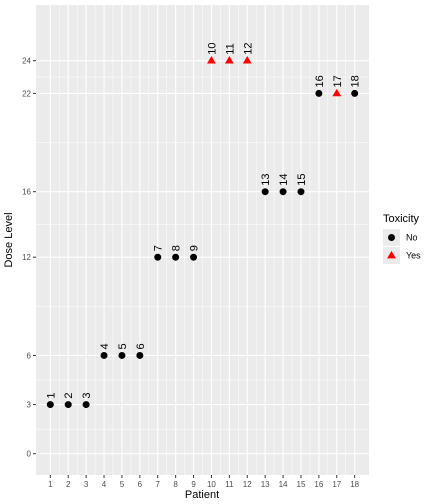 The image size is (432, 504). Describe the element at coordinates (248, 48) in the screenshot. I see `point-label: 12` at that location.